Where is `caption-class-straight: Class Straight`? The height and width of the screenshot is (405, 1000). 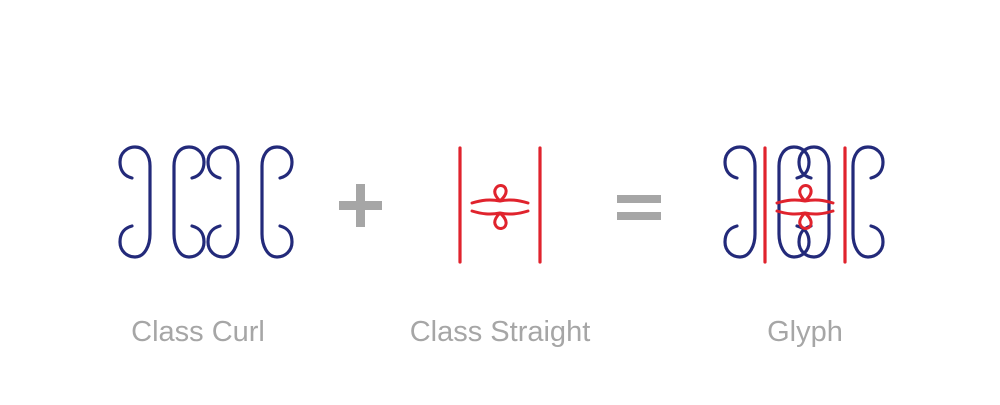
caption-class-straight: Class Straight is located at coordinates (500, 332).